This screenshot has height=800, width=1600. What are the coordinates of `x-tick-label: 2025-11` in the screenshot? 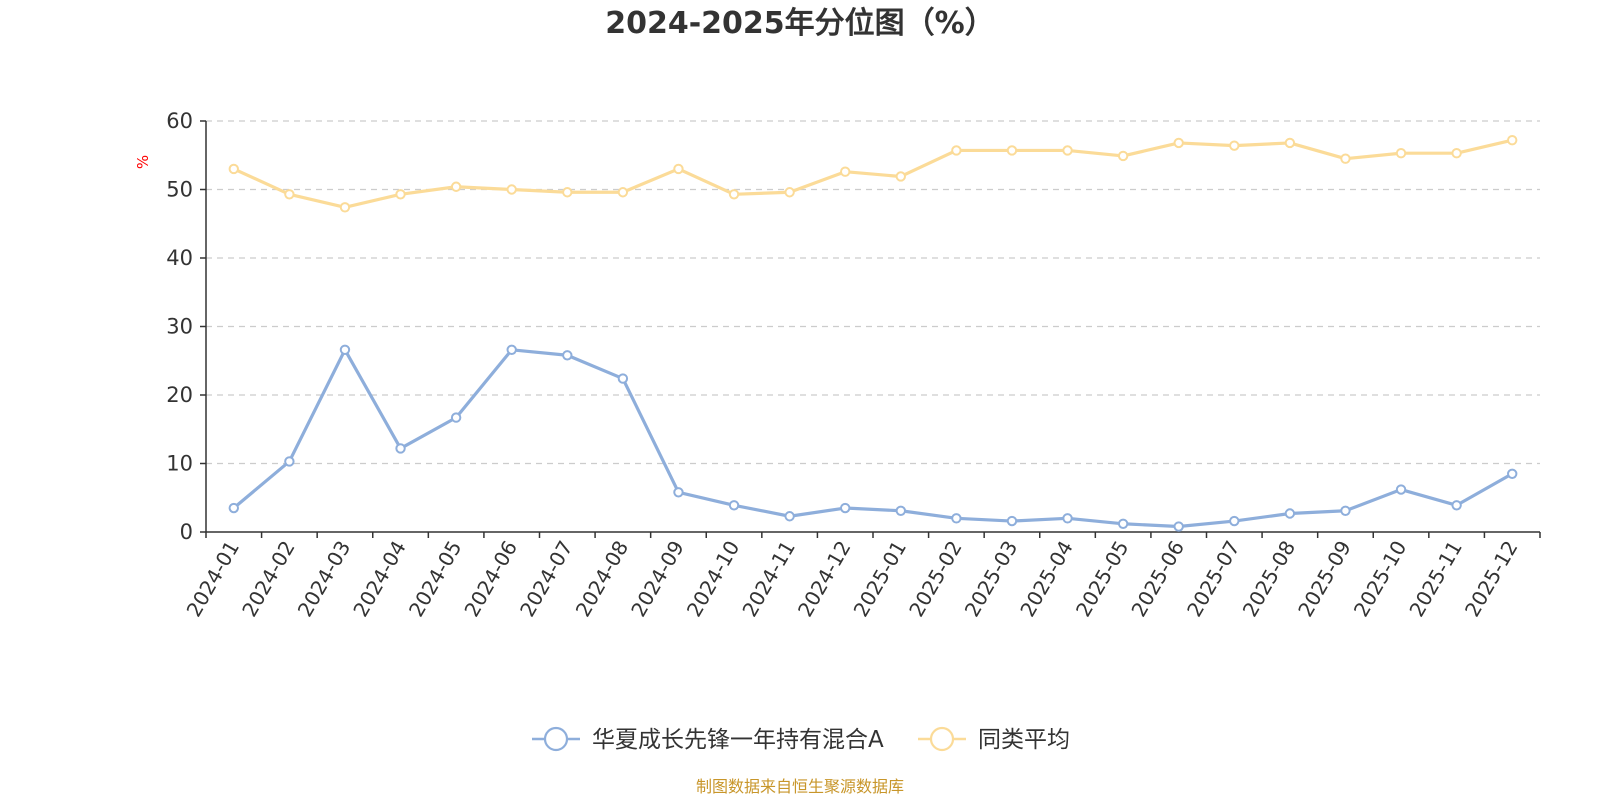 It's located at (1435, 579).